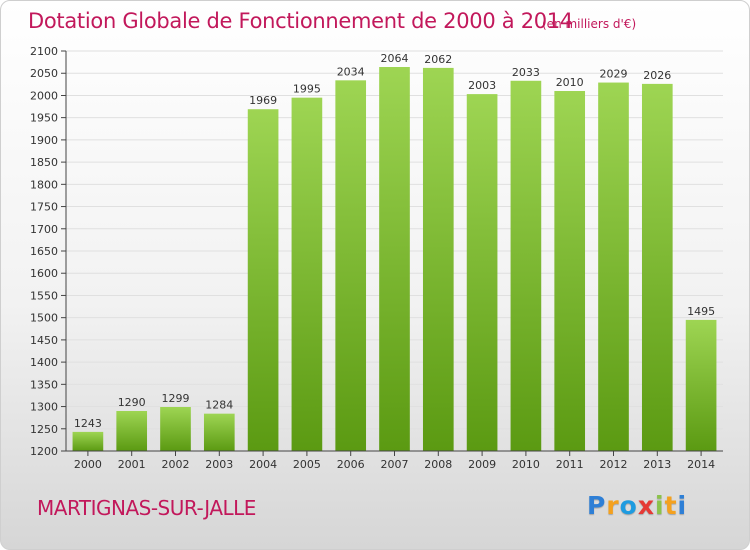 The height and width of the screenshot is (550, 750). Describe the element at coordinates (146, 508) in the screenshot. I see `commune-name: MARTIGNAS-SUR-JALLE` at that location.